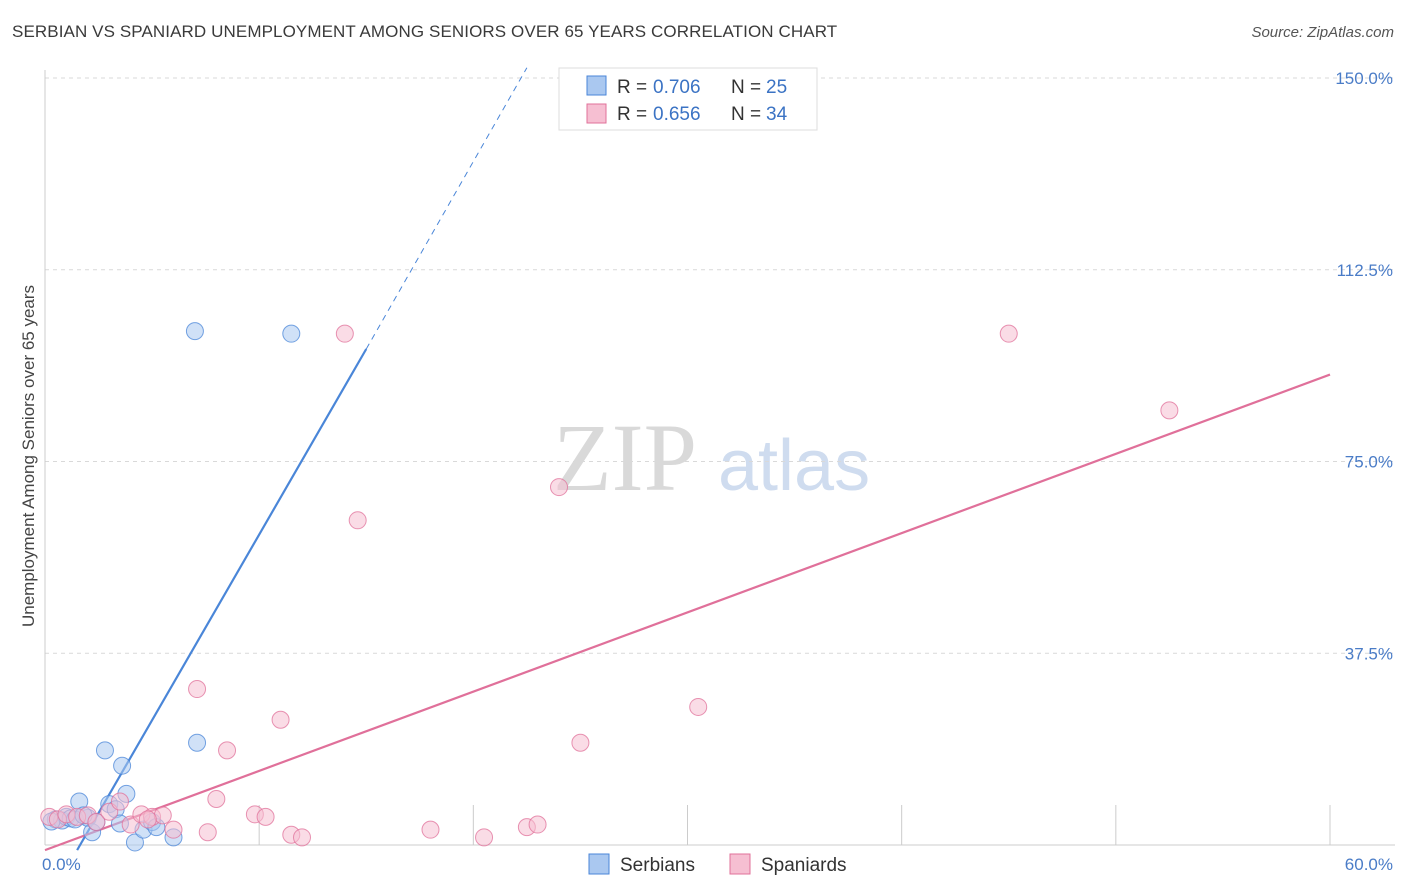 Image resolution: width=1406 pixels, height=892 pixels. Describe the element at coordinates (677, 87) in the screenshot. I see `serbians-r-value: 0.706` at that location.